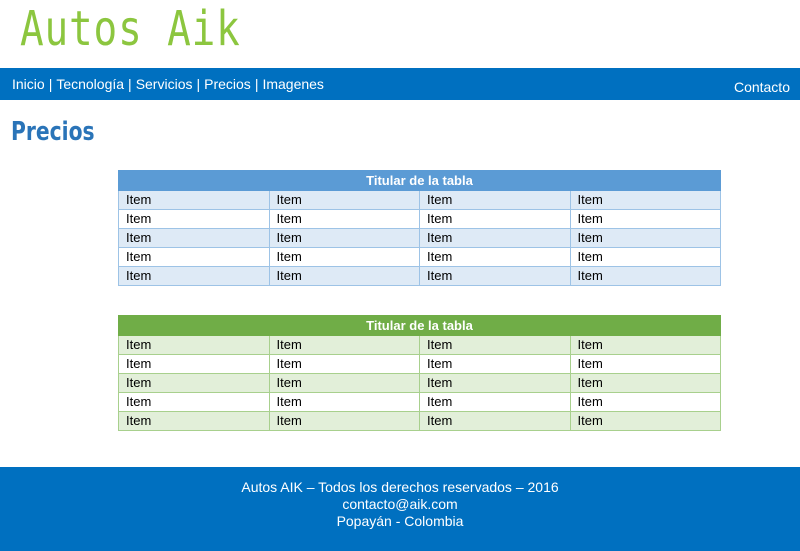 This screenshot has width=800, height=551. What do you see at coordinates (293, 84) in the screenshot?
I see `nav-link-imagenes: Imagenes` at bounding box center [293, 84].